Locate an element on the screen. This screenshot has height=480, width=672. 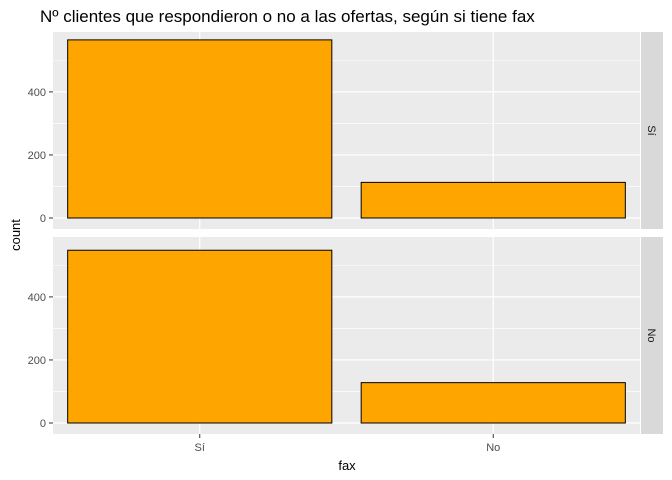
facet-strip-label: No is located at coordinates (651, 335).